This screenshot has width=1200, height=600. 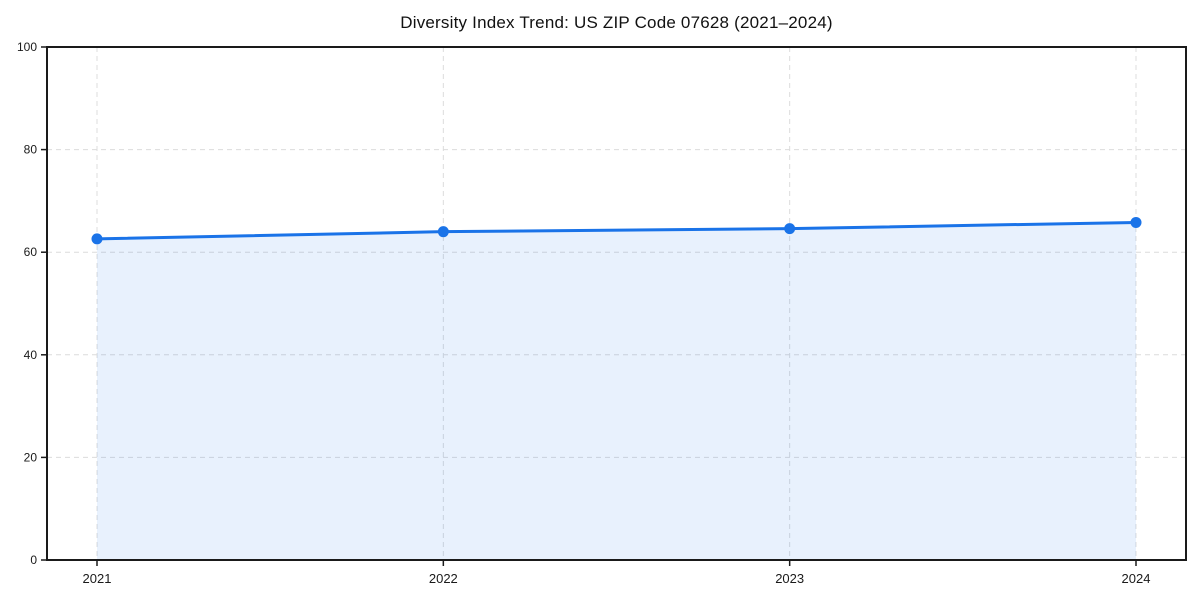 I want to click on y-tick-label: 60, so click(x=31, y=252).